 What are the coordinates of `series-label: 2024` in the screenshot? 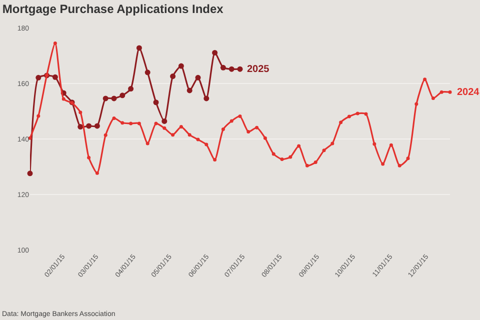 It's located at (468, 92).